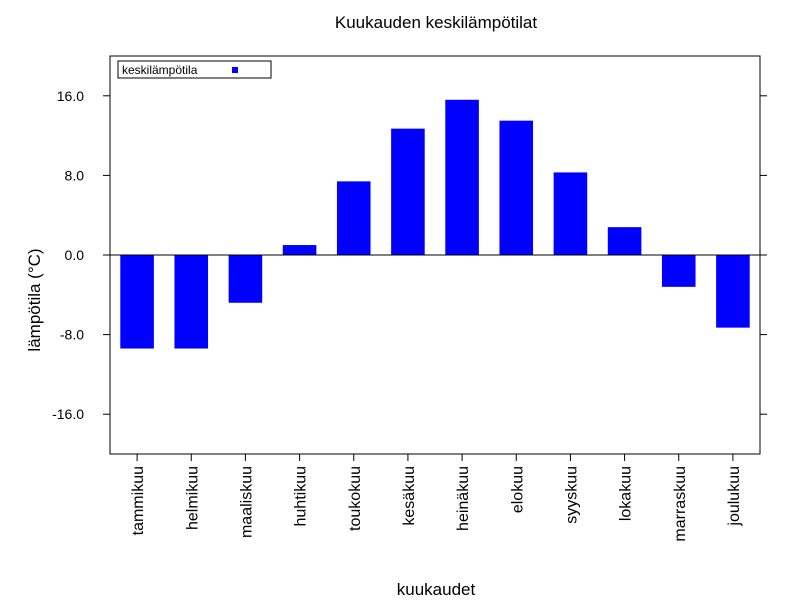 Image resolution: width=811 pixels, height=609 pixels. Describe the element at coordinates (436, 589) in the screenshot. I see `x-axis-title: kuukaudet` at that location.